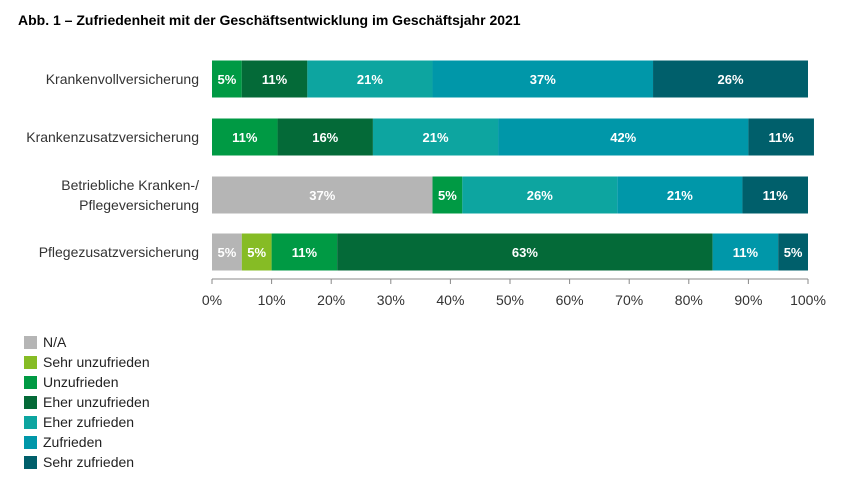  What do you see at coordinates (81, 382) in the screenshot?
I see `legend-label: Unzufrieden` at bounding box center [81, 382].